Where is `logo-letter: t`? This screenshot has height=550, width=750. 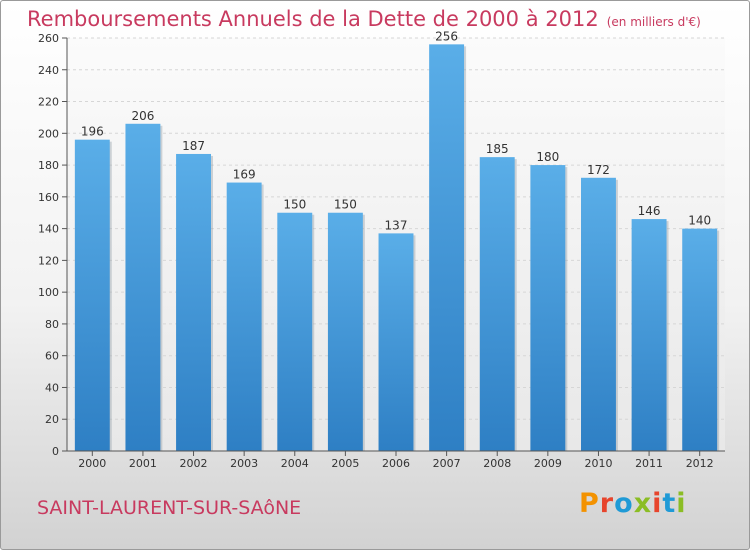
logo-letter: t is located at coordinates (669, 503).